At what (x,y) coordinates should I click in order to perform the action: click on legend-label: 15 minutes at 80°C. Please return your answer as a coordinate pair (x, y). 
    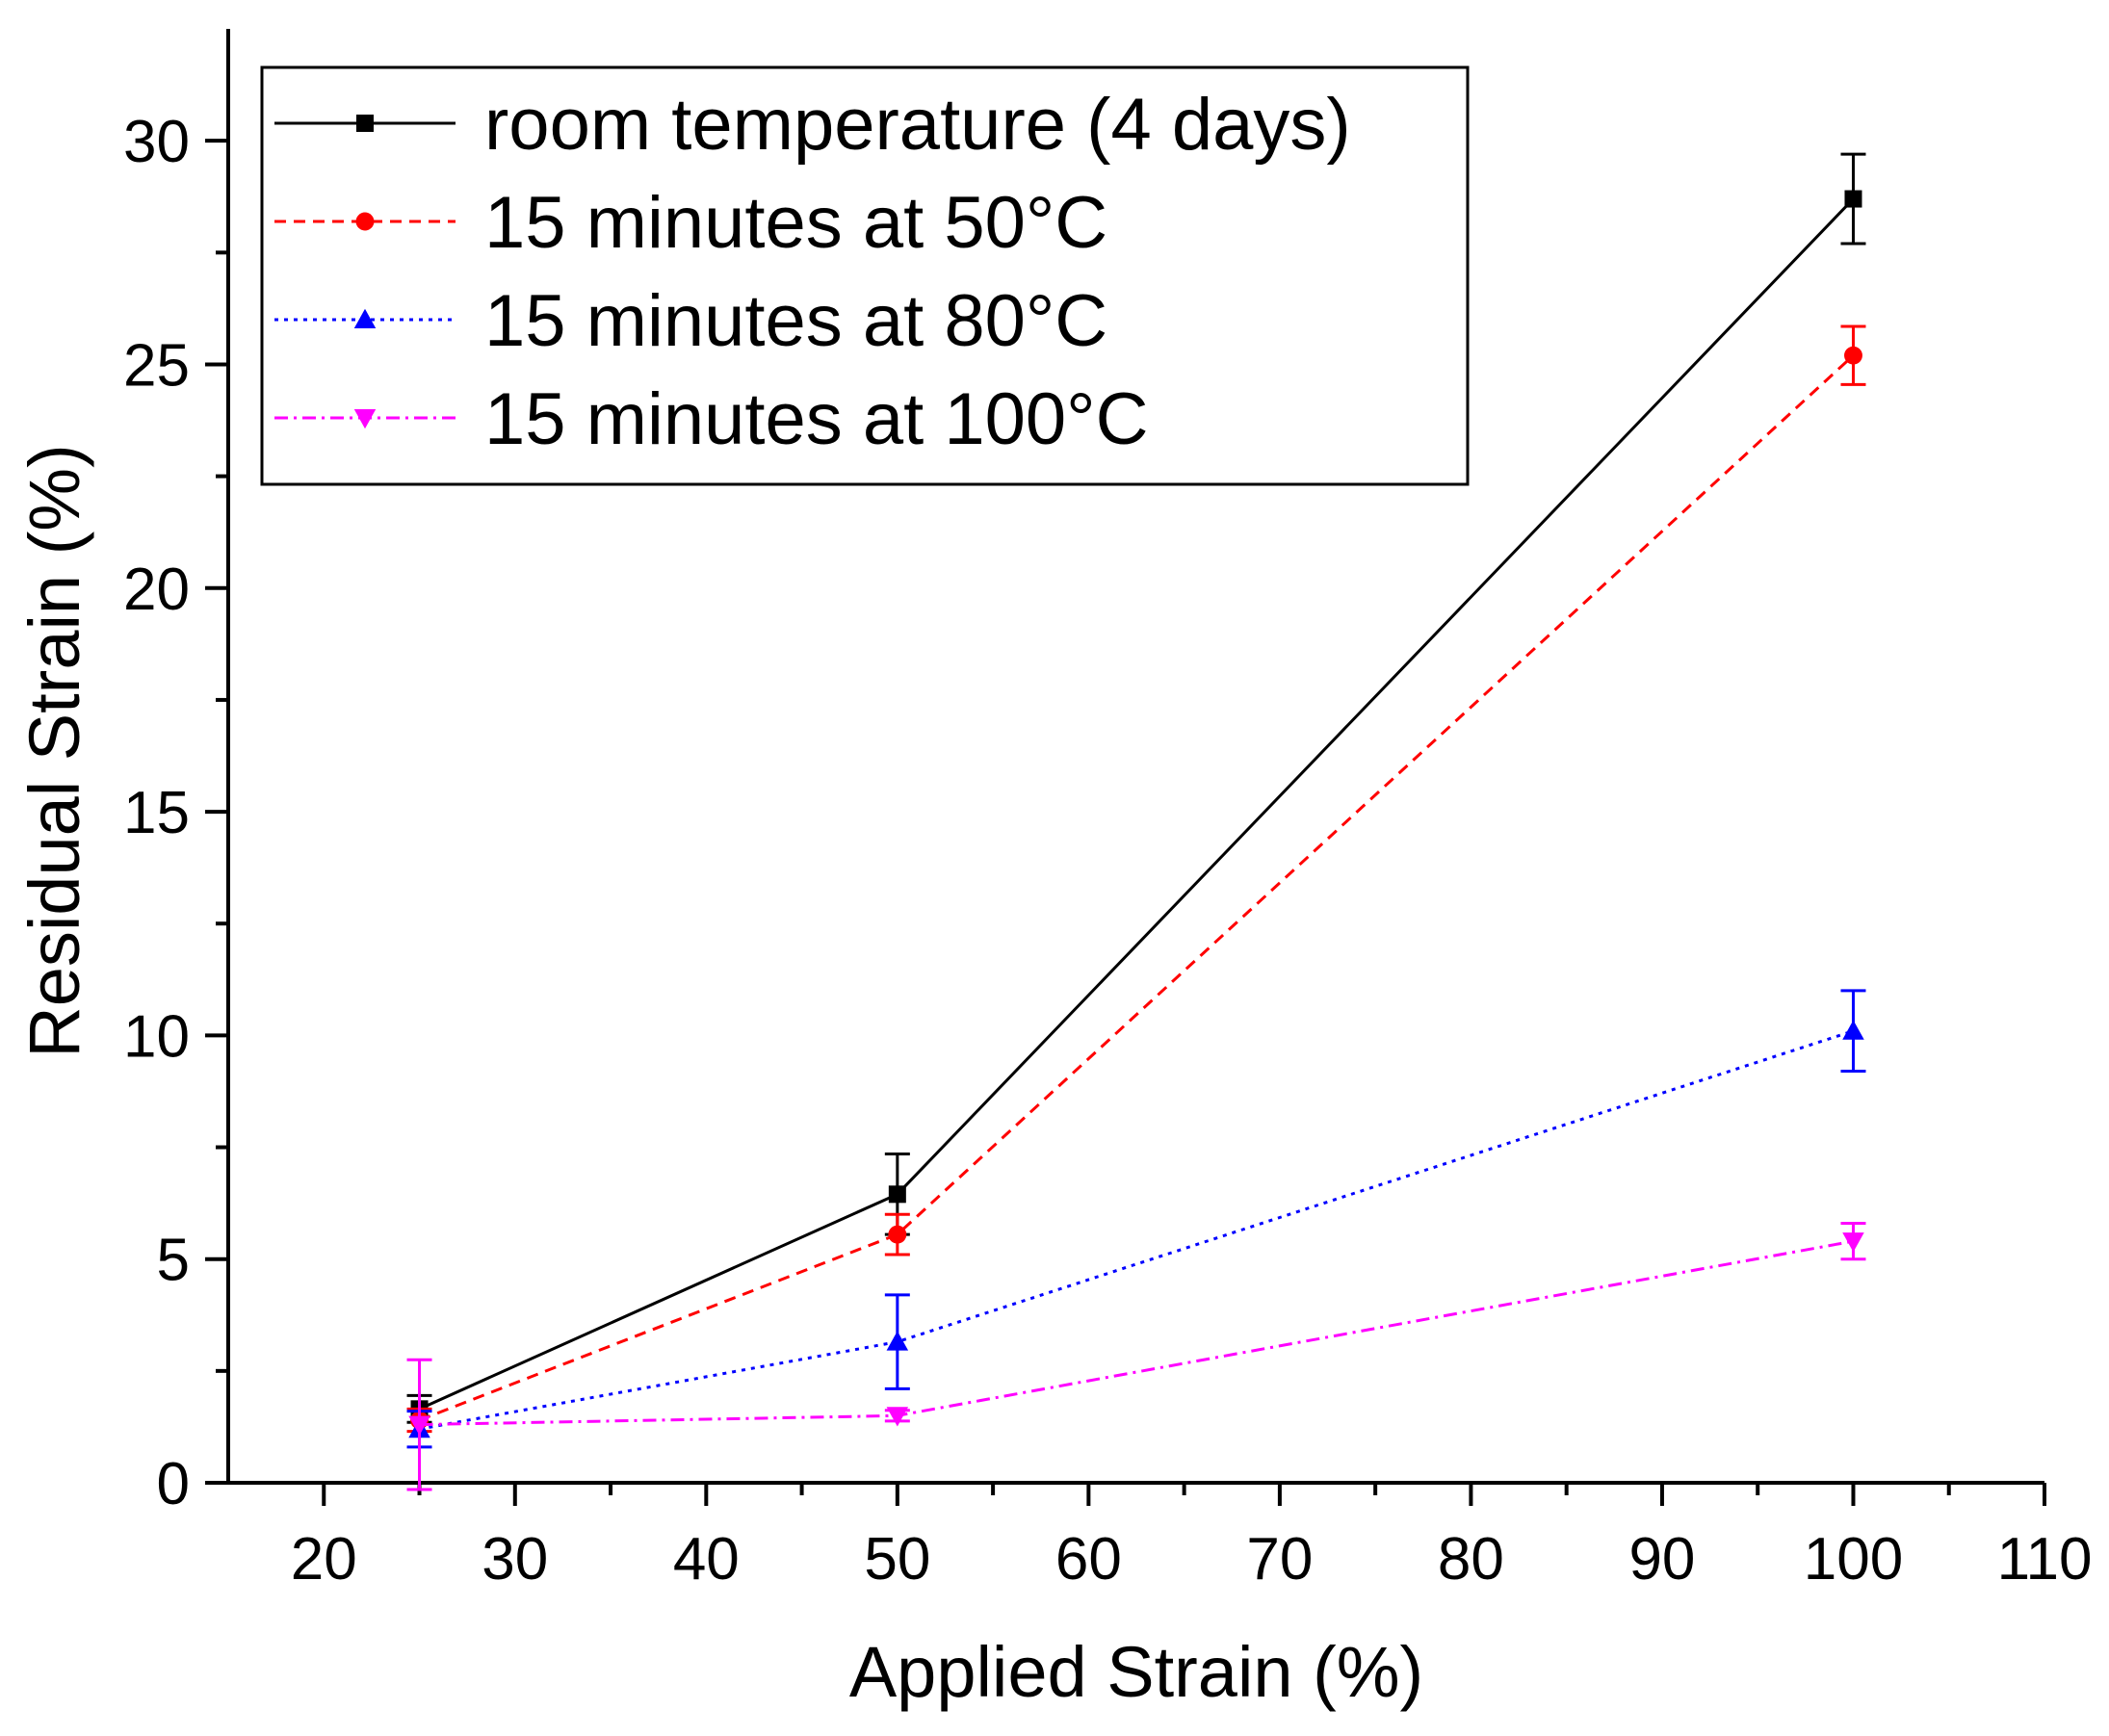
    Looking at the image, I should click on (795, 321).